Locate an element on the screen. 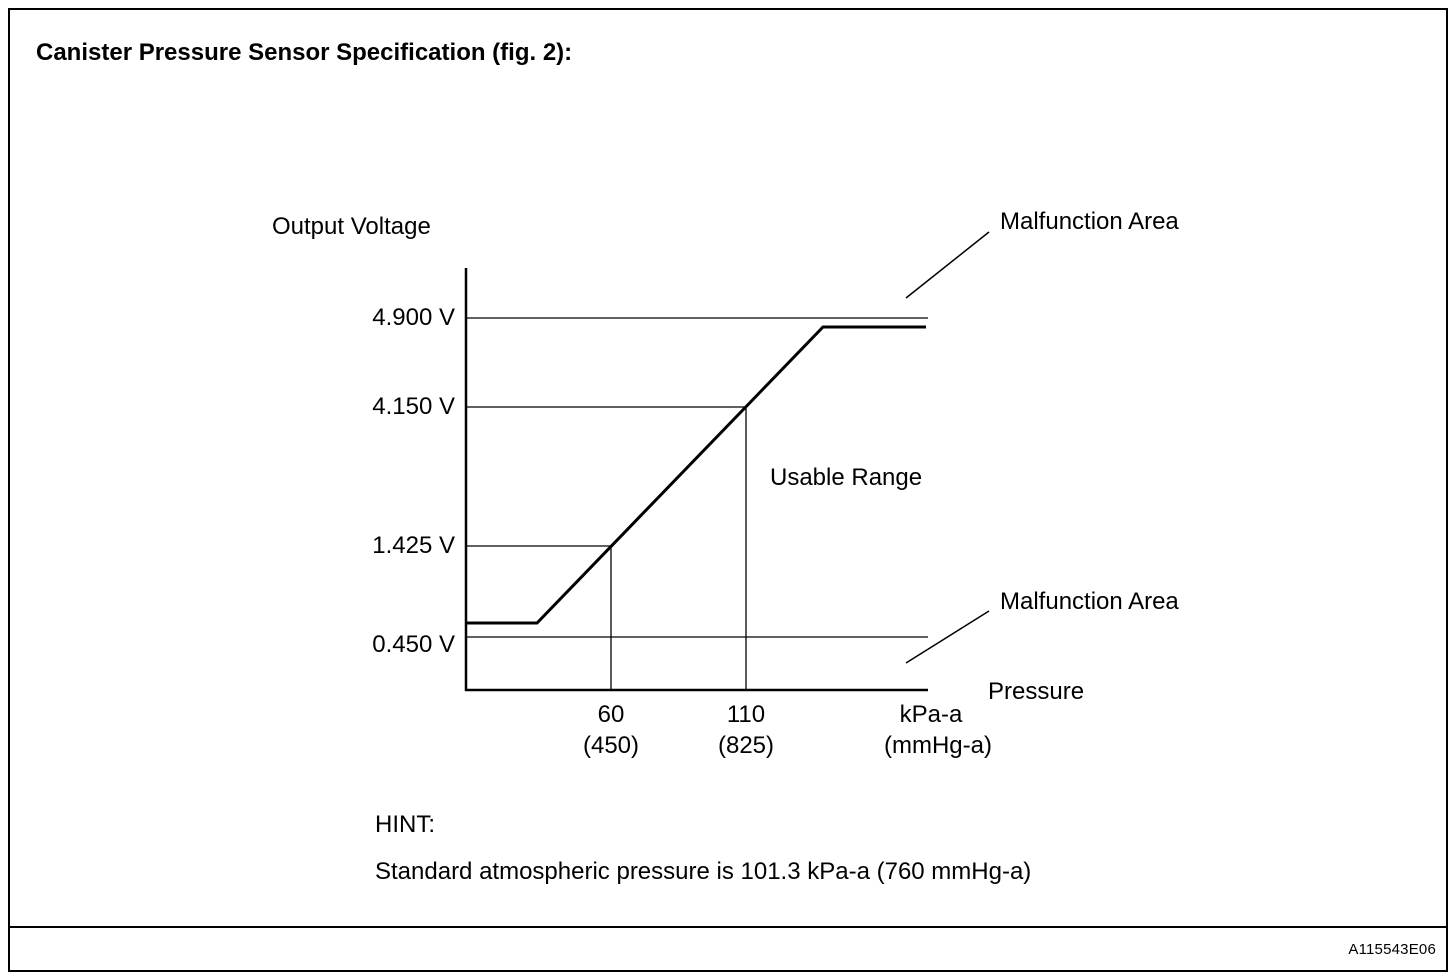  figure-code: A115543E06 is located at coordinates (1392, 949).